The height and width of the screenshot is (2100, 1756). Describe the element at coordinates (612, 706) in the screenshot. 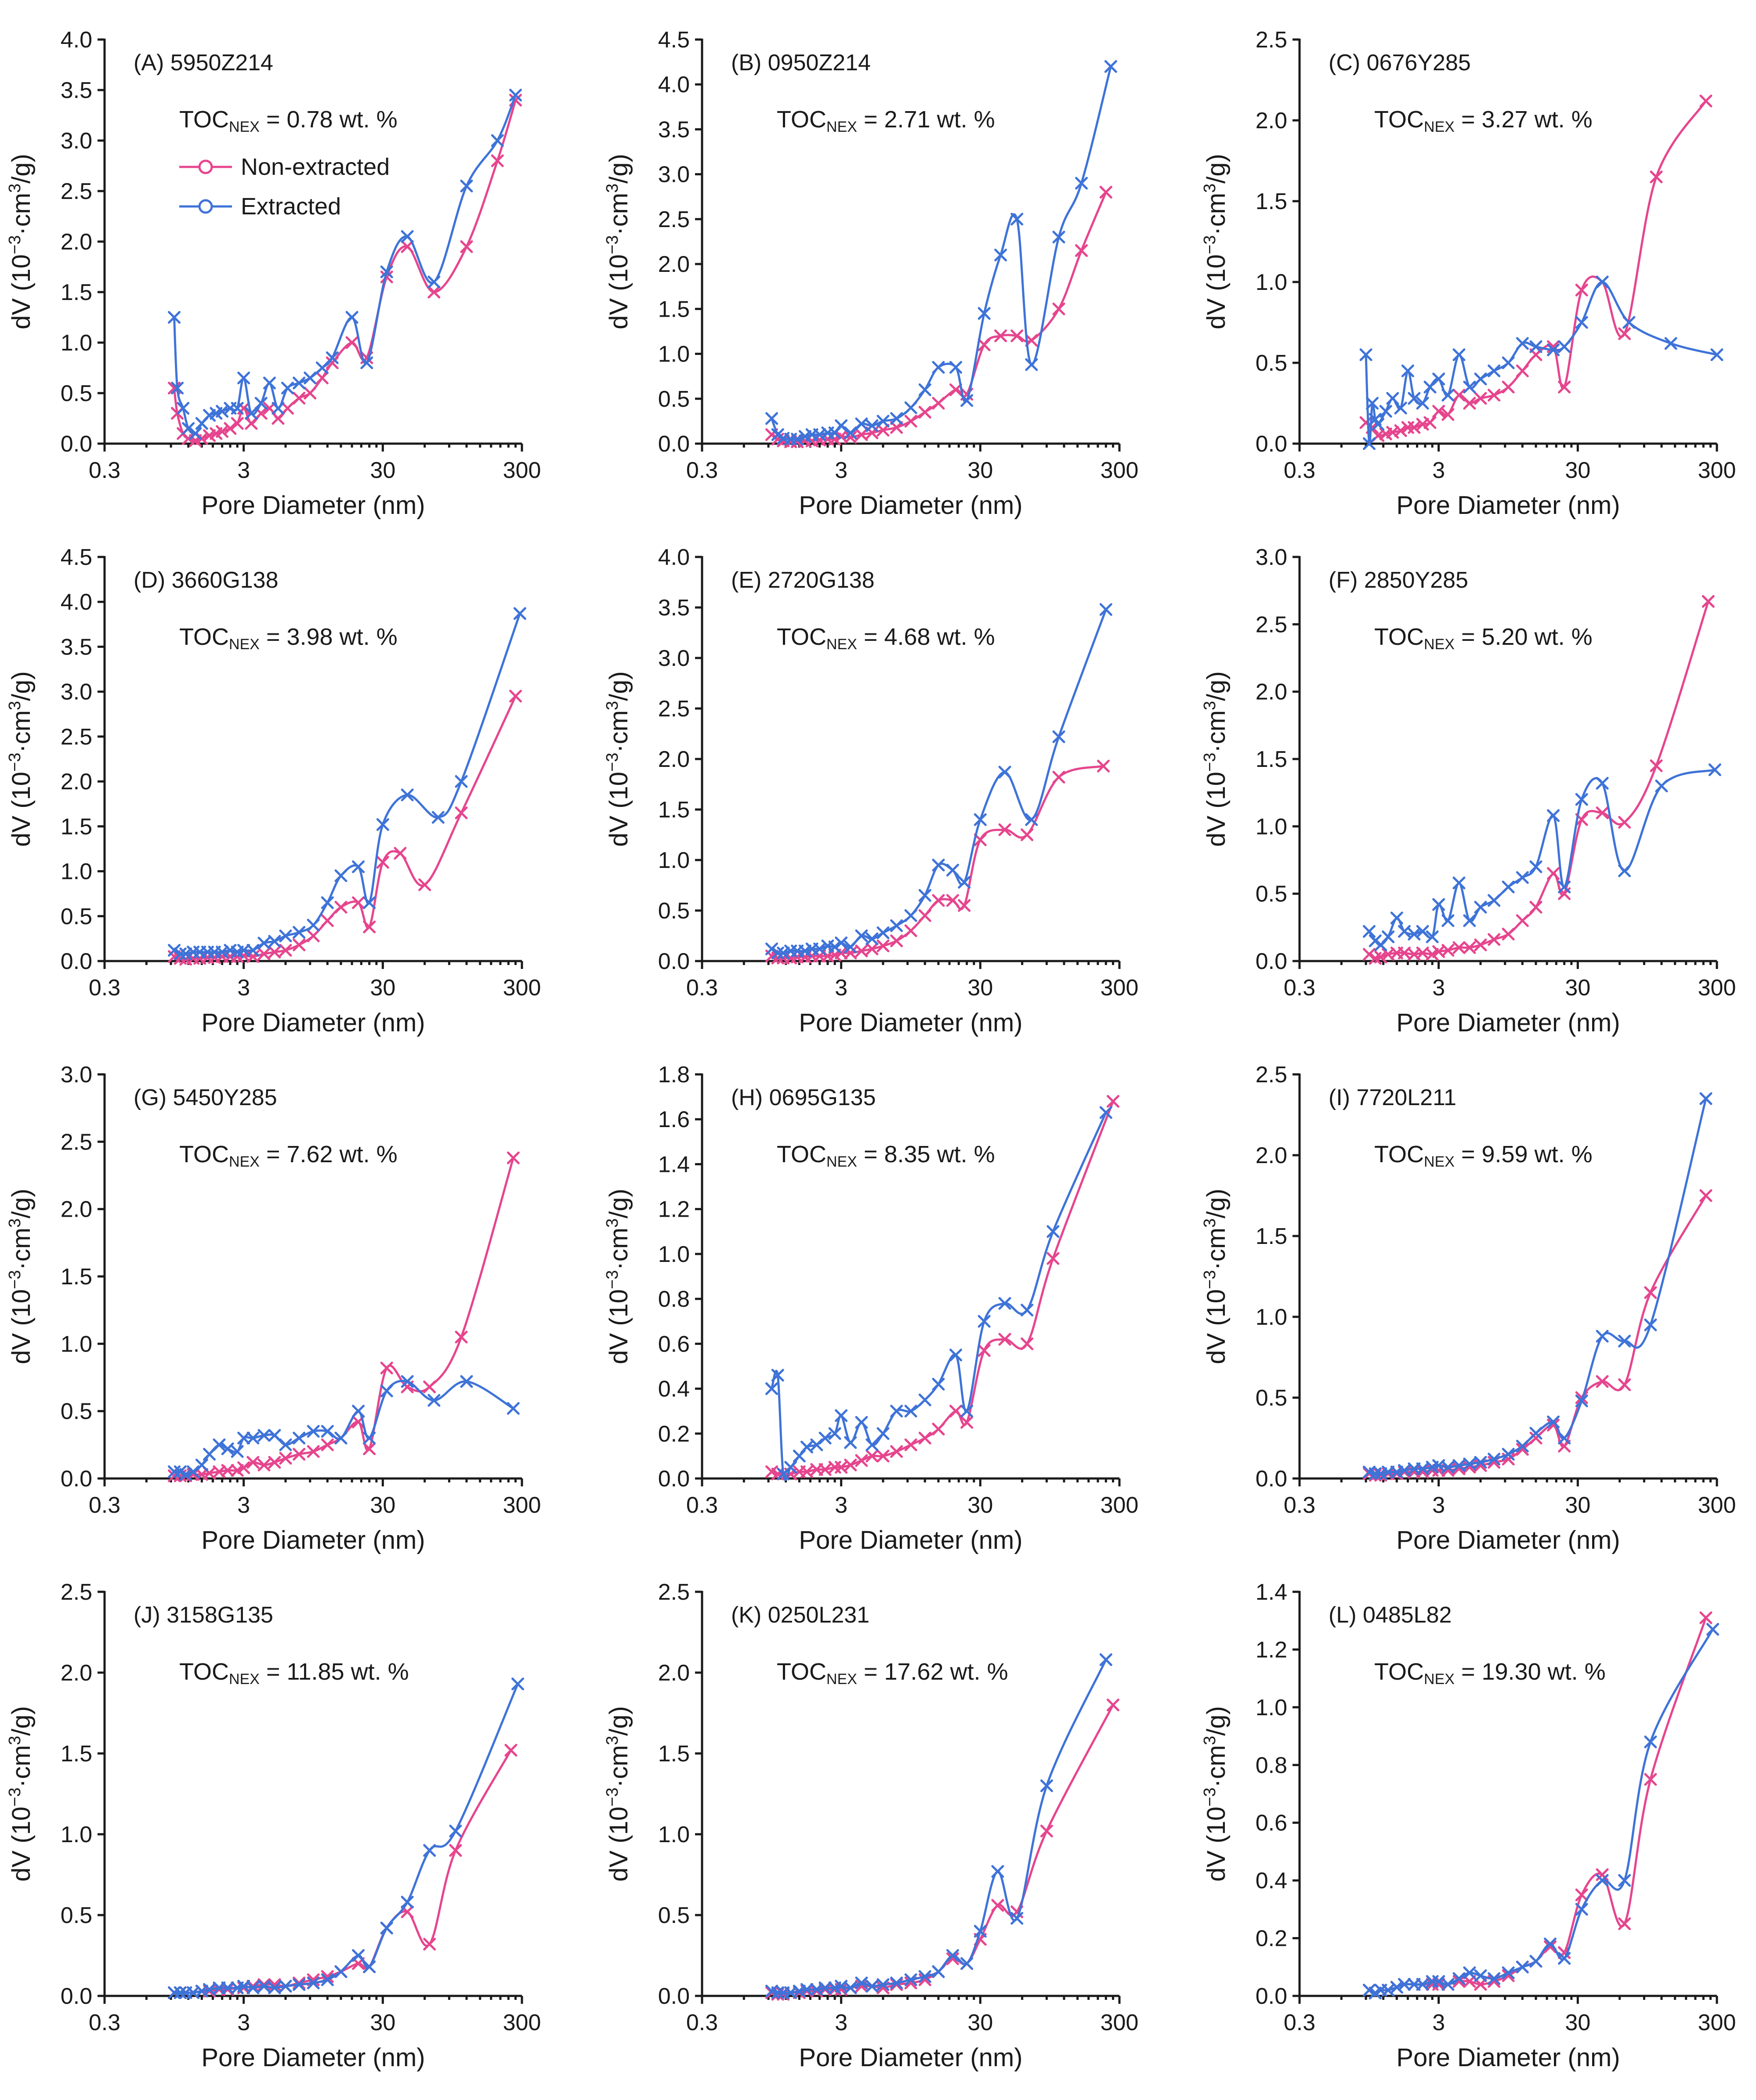

I see `y-axis-title-part: 3` at that location.